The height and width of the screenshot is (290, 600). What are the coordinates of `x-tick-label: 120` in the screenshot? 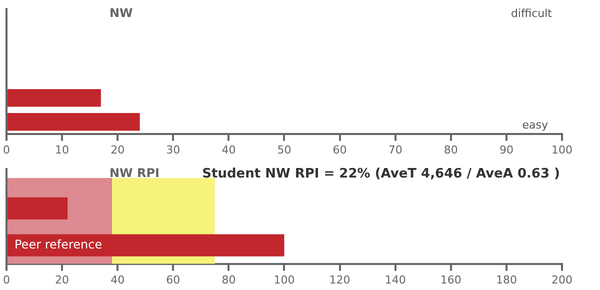 It's located at (339, 279).